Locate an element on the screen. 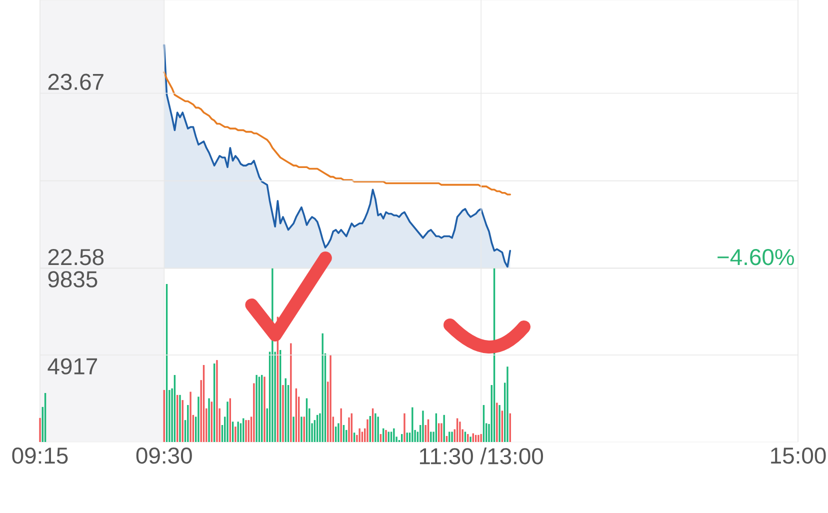 The width and height of the screenshot is (828, 513). y2-tick-label: 9835 is located at coordinates (73, 279).